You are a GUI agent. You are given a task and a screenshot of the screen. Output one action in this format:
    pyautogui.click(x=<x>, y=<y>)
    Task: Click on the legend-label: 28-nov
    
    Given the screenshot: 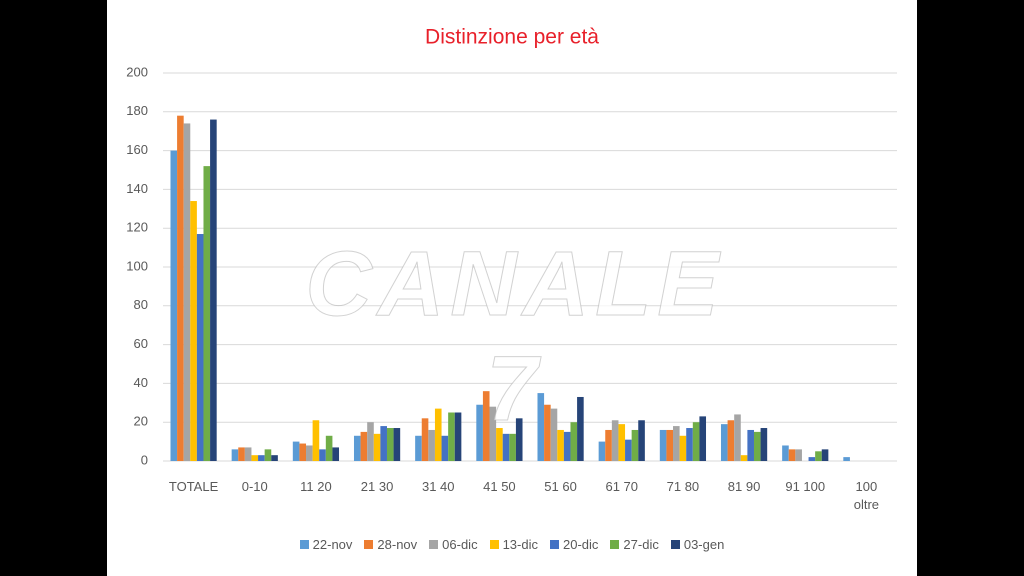 What is the action you would take?
    pyautogui.click(x=397, y=544)
    